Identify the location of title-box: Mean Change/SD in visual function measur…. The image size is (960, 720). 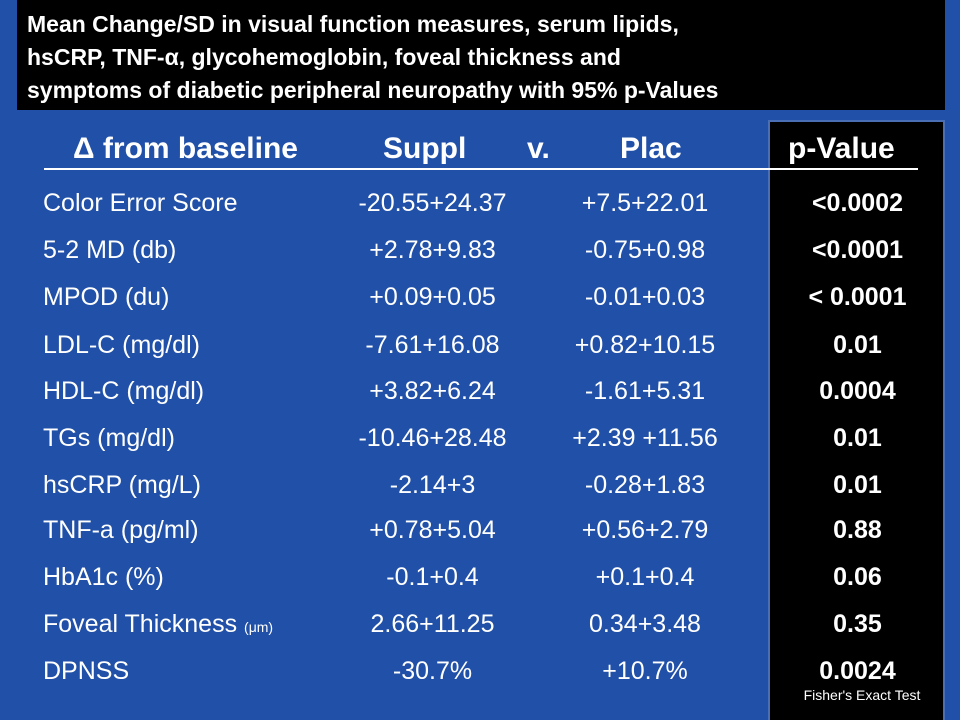
(481, 55).